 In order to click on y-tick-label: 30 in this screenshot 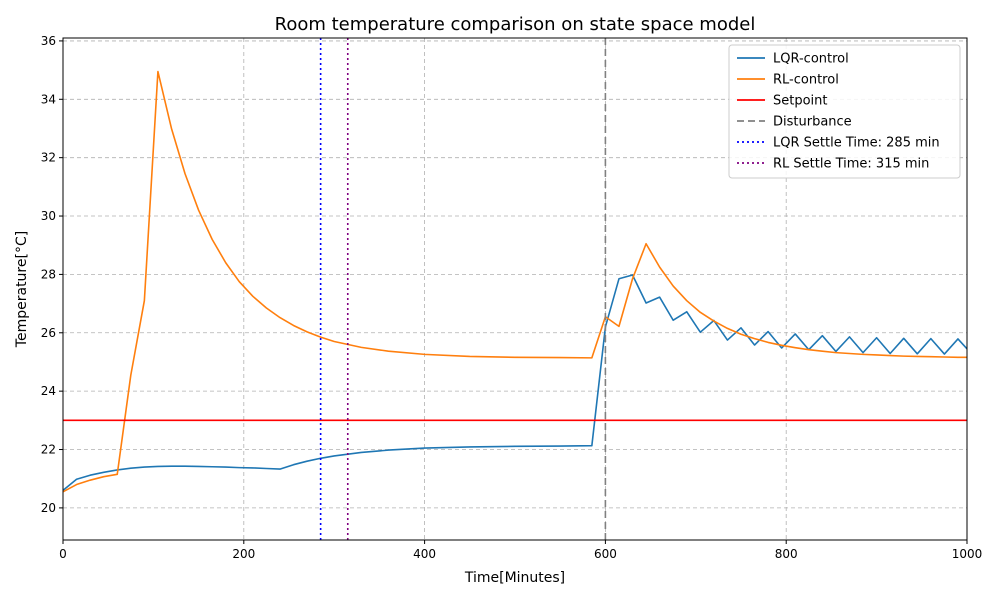, I will do `click(48, 216)`.